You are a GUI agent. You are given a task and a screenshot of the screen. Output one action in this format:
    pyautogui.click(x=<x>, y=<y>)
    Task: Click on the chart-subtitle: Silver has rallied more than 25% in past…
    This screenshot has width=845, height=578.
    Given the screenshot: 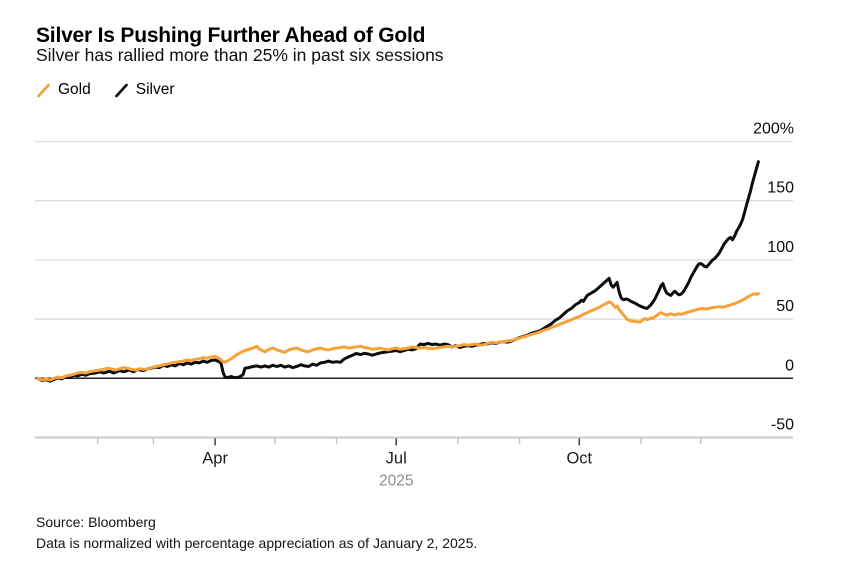 What is the action you would take?
    pyautogui.click(x=240, y=55)
    